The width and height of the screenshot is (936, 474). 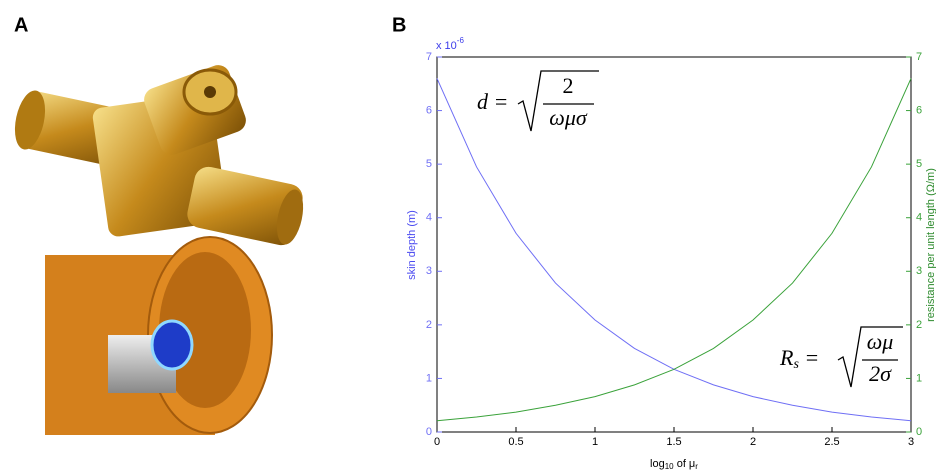 I want to click on eq-part: R, so click(x=786, y=357).